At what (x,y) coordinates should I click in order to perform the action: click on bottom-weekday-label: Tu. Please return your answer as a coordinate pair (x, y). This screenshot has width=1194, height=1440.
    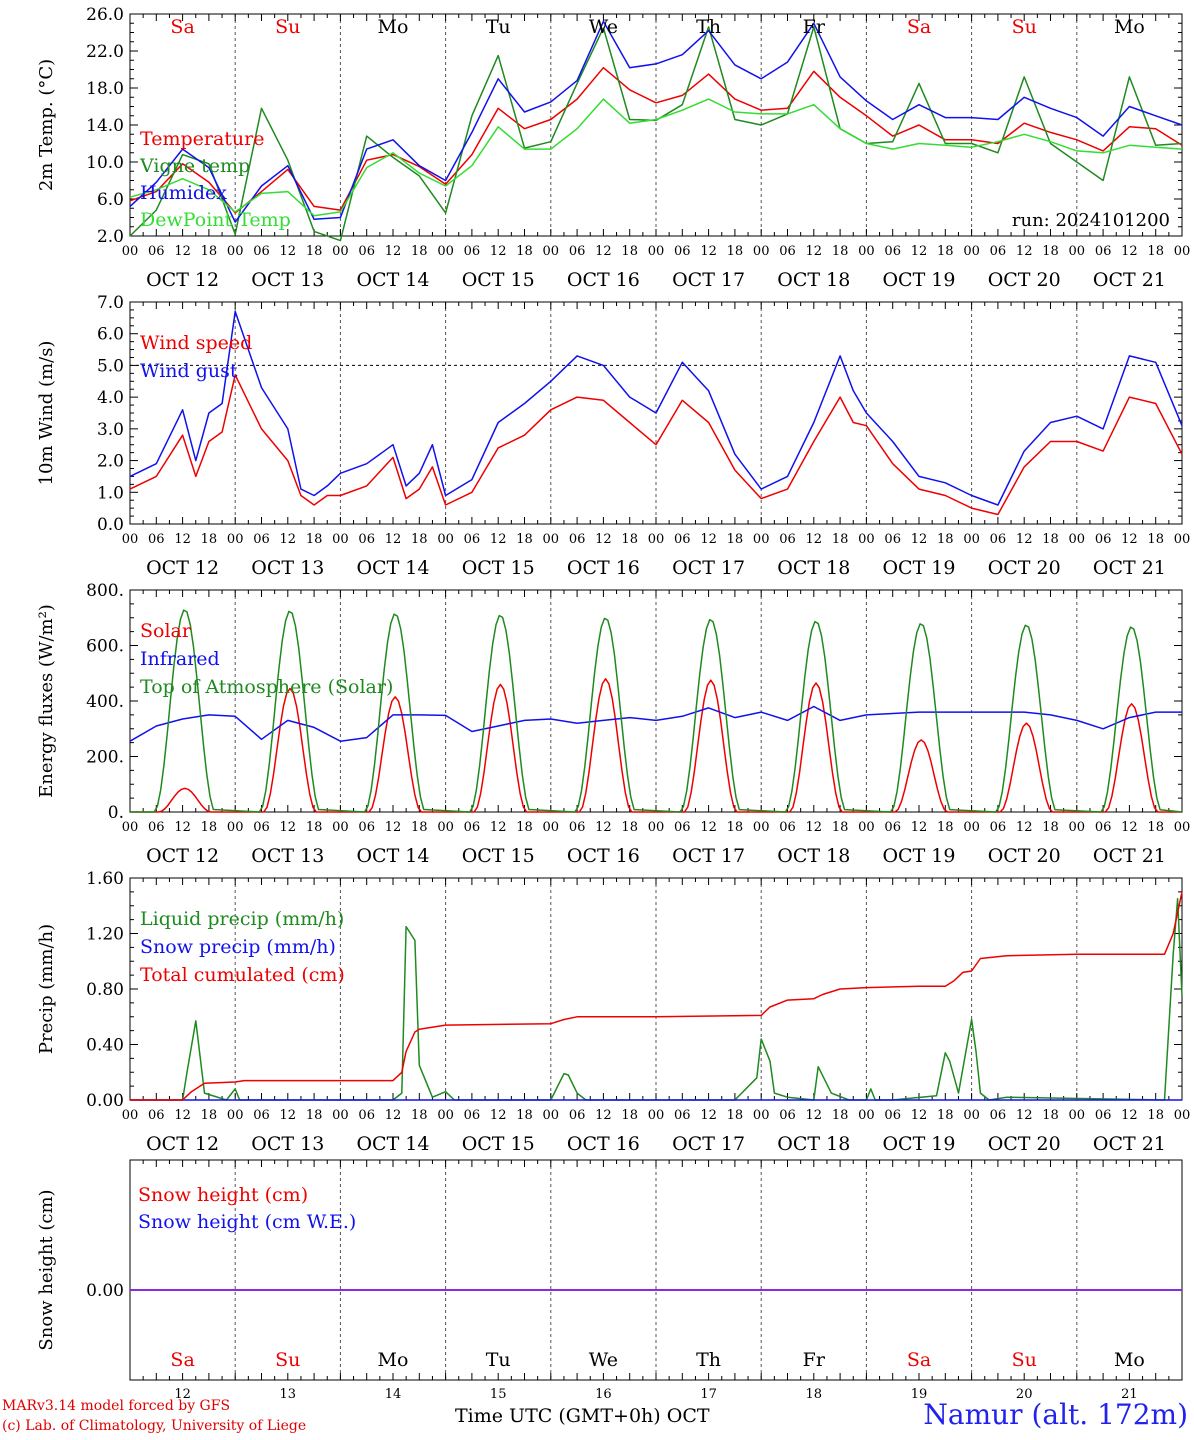
    Looking at the image, I should click on (498, 1360).